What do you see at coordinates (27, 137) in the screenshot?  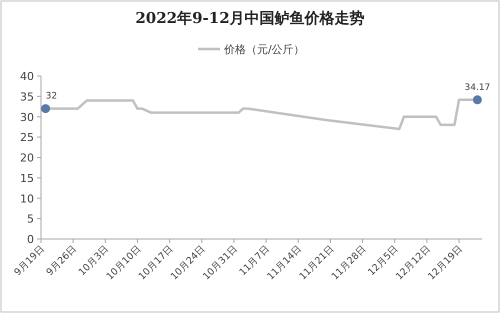 I see `y-tick-label: 25` at bounding box center [27, 137].